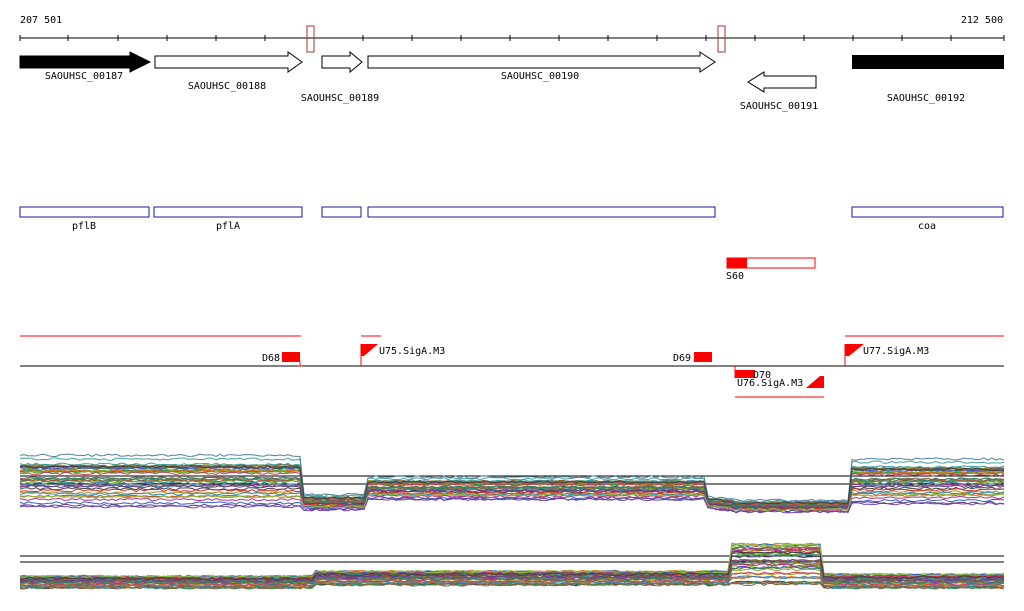  I want to click on feature-U77, so click(854, 355).